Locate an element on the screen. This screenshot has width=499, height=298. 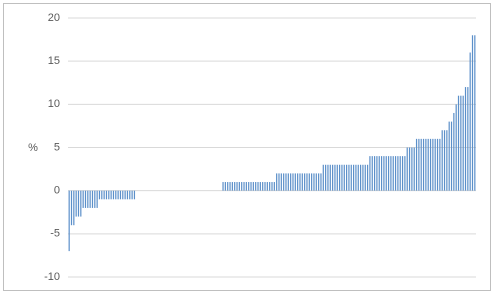
y-tick-label: 20 is located at coordinates (54, 18).